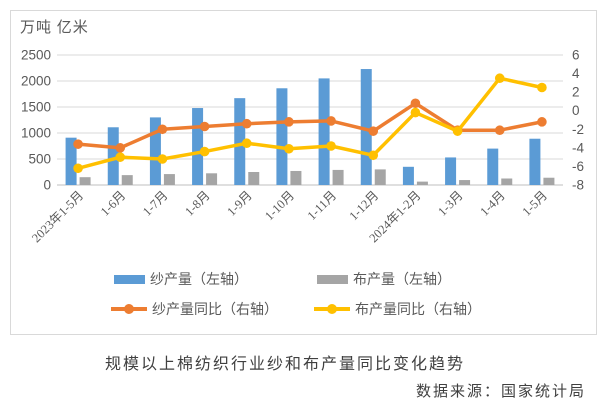 Image resolution: width=600 pixels, height=406 pixels. I want to click on legend-label: 布产量（左轴）, so click(402, 280).